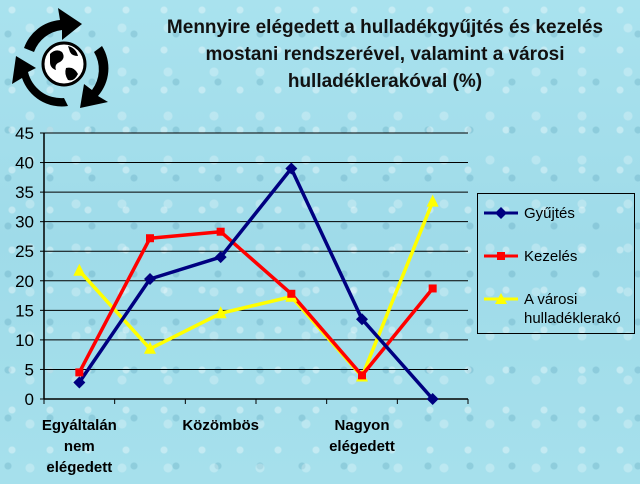 Image resolution: width=640 pixels, height=484 pixels. What do you see at coordinates (551, 299) in the screenshot?
I see `legend-label-line: A városi` at bounding box center [551, 299].